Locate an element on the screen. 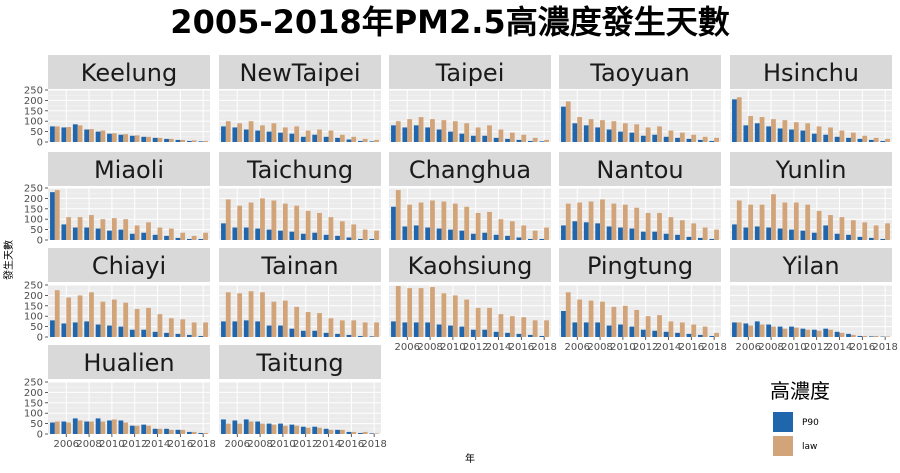 This screenshot has width=900, height=473. strip-label: Tainan is located at coordinates (299, 266).